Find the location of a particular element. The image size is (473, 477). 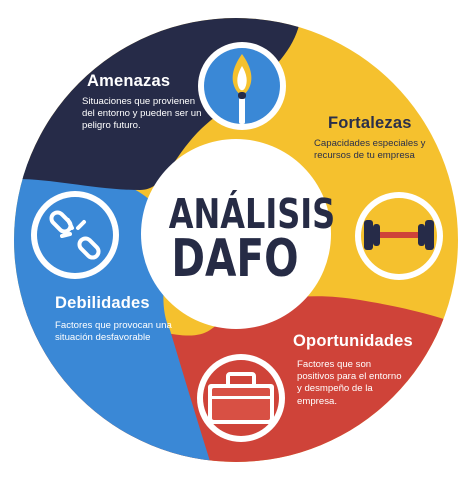

broken-chain-icon is located at coordinates (75, 235).